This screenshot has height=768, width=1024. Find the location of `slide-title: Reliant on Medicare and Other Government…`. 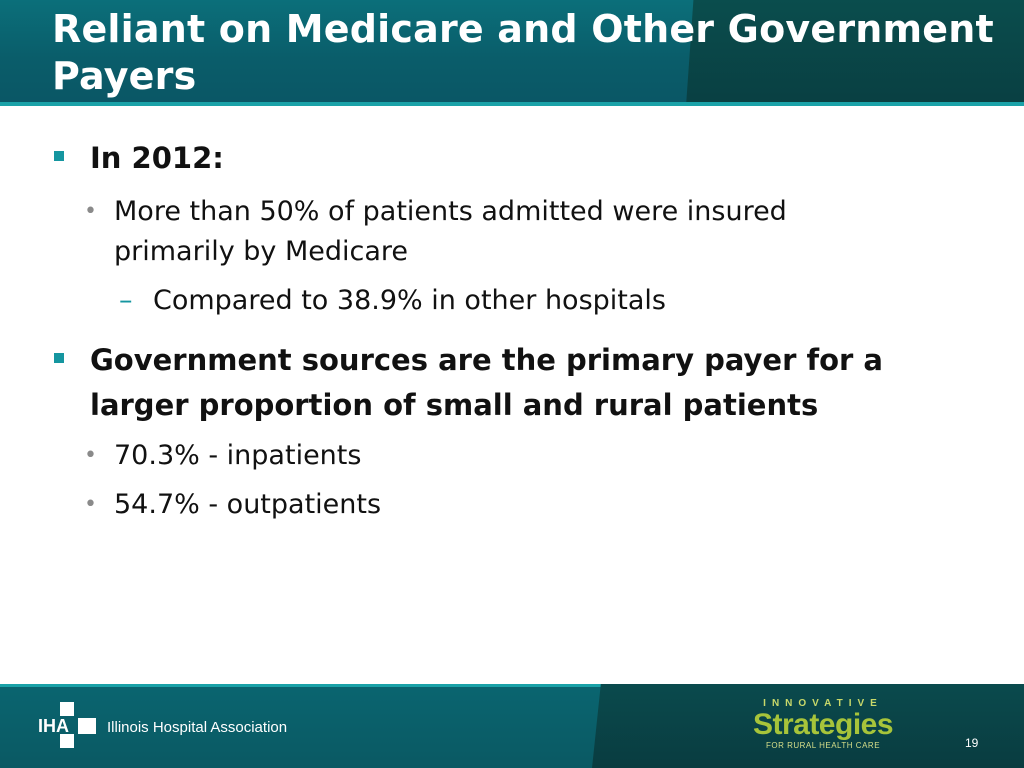

slide-title: Reliant on Medicare and Other Government… is located at coordinates (523, 52).